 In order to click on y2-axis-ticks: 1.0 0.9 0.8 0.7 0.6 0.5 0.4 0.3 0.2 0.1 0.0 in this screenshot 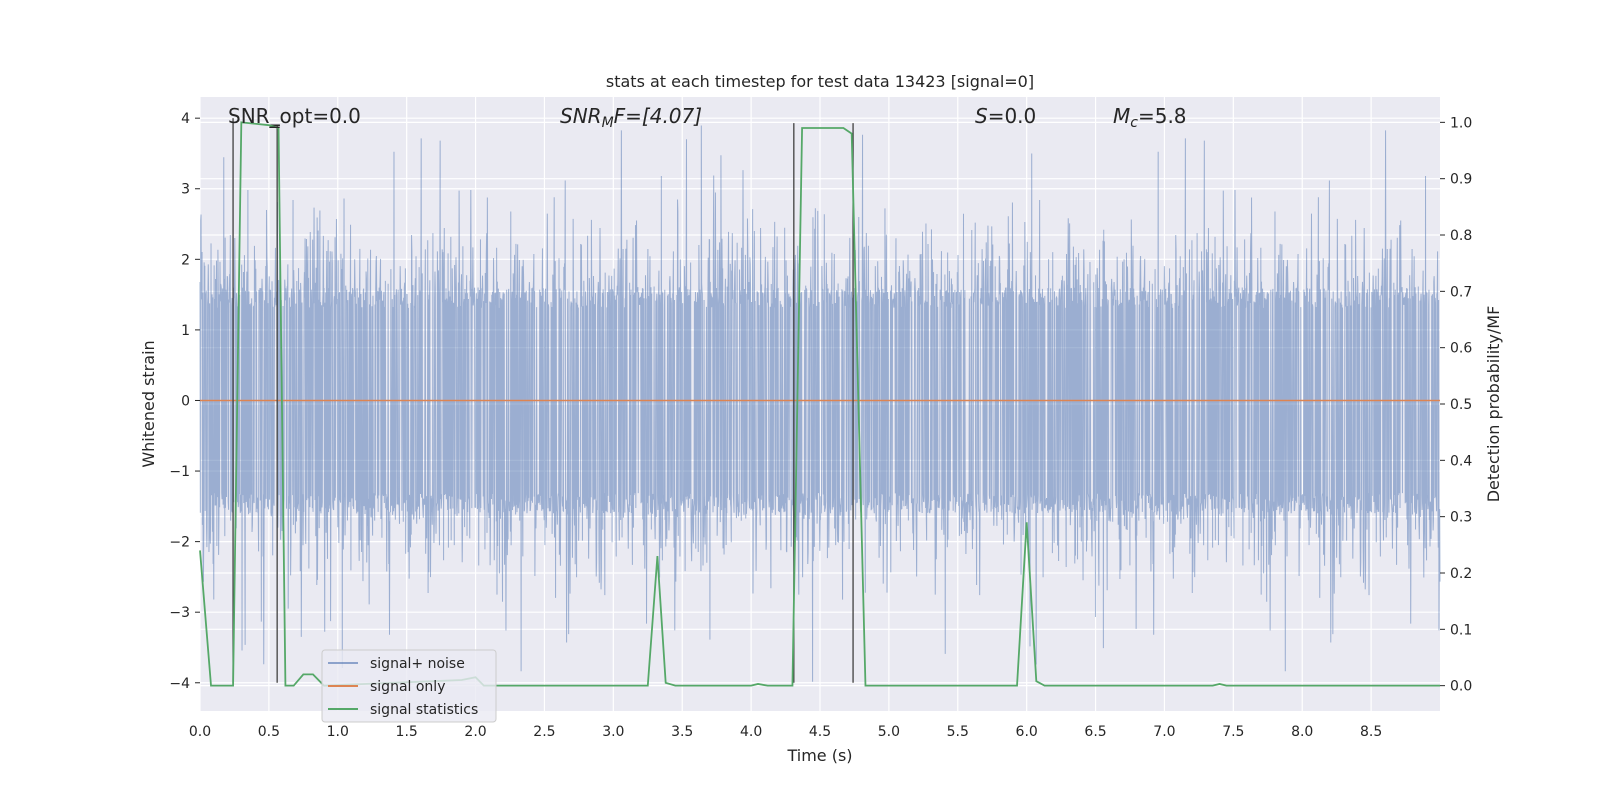, I will do `click(1456, 405)`.